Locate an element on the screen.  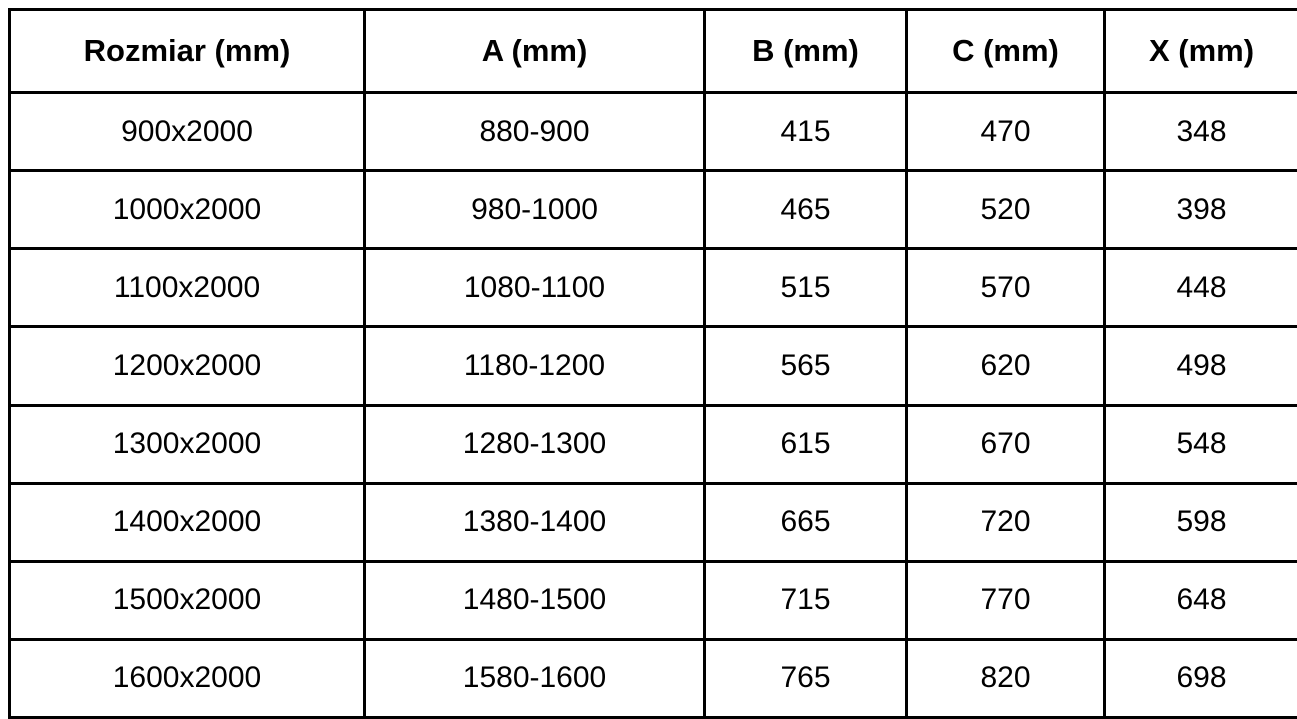
table-row: 1300x2000 1280-1300 615 670 548 is located at coordinates (652, 444).